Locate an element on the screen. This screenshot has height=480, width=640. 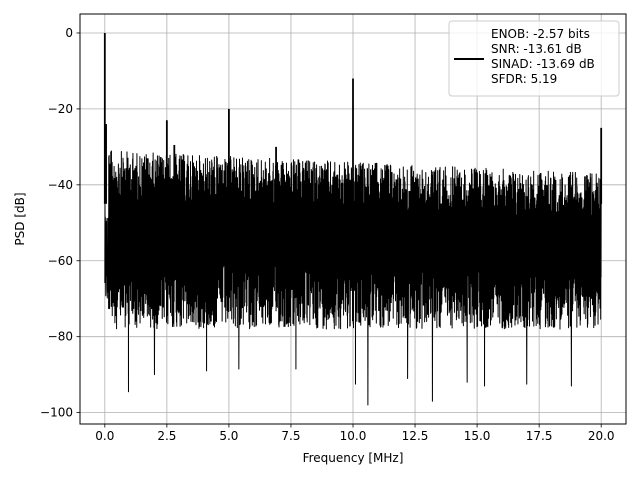
y-tick-label: −80 is located at coordinates (60, 337).